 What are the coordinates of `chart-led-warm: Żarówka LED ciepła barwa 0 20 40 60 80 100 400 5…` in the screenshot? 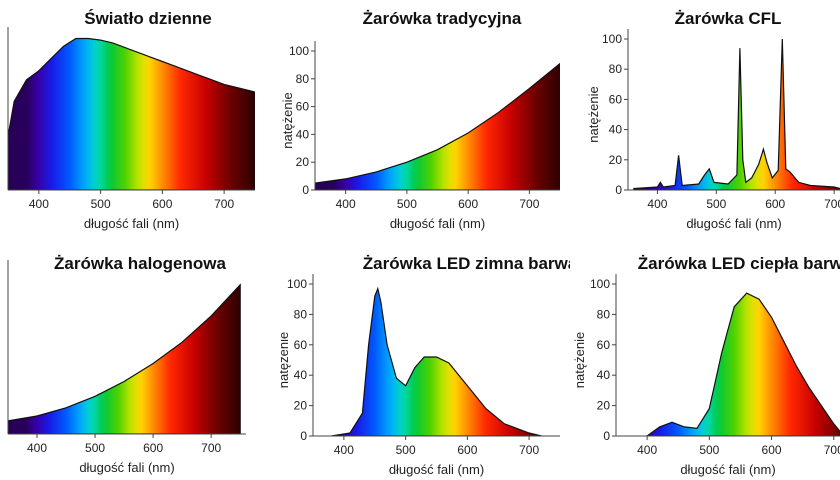 It's located at (706, 365).